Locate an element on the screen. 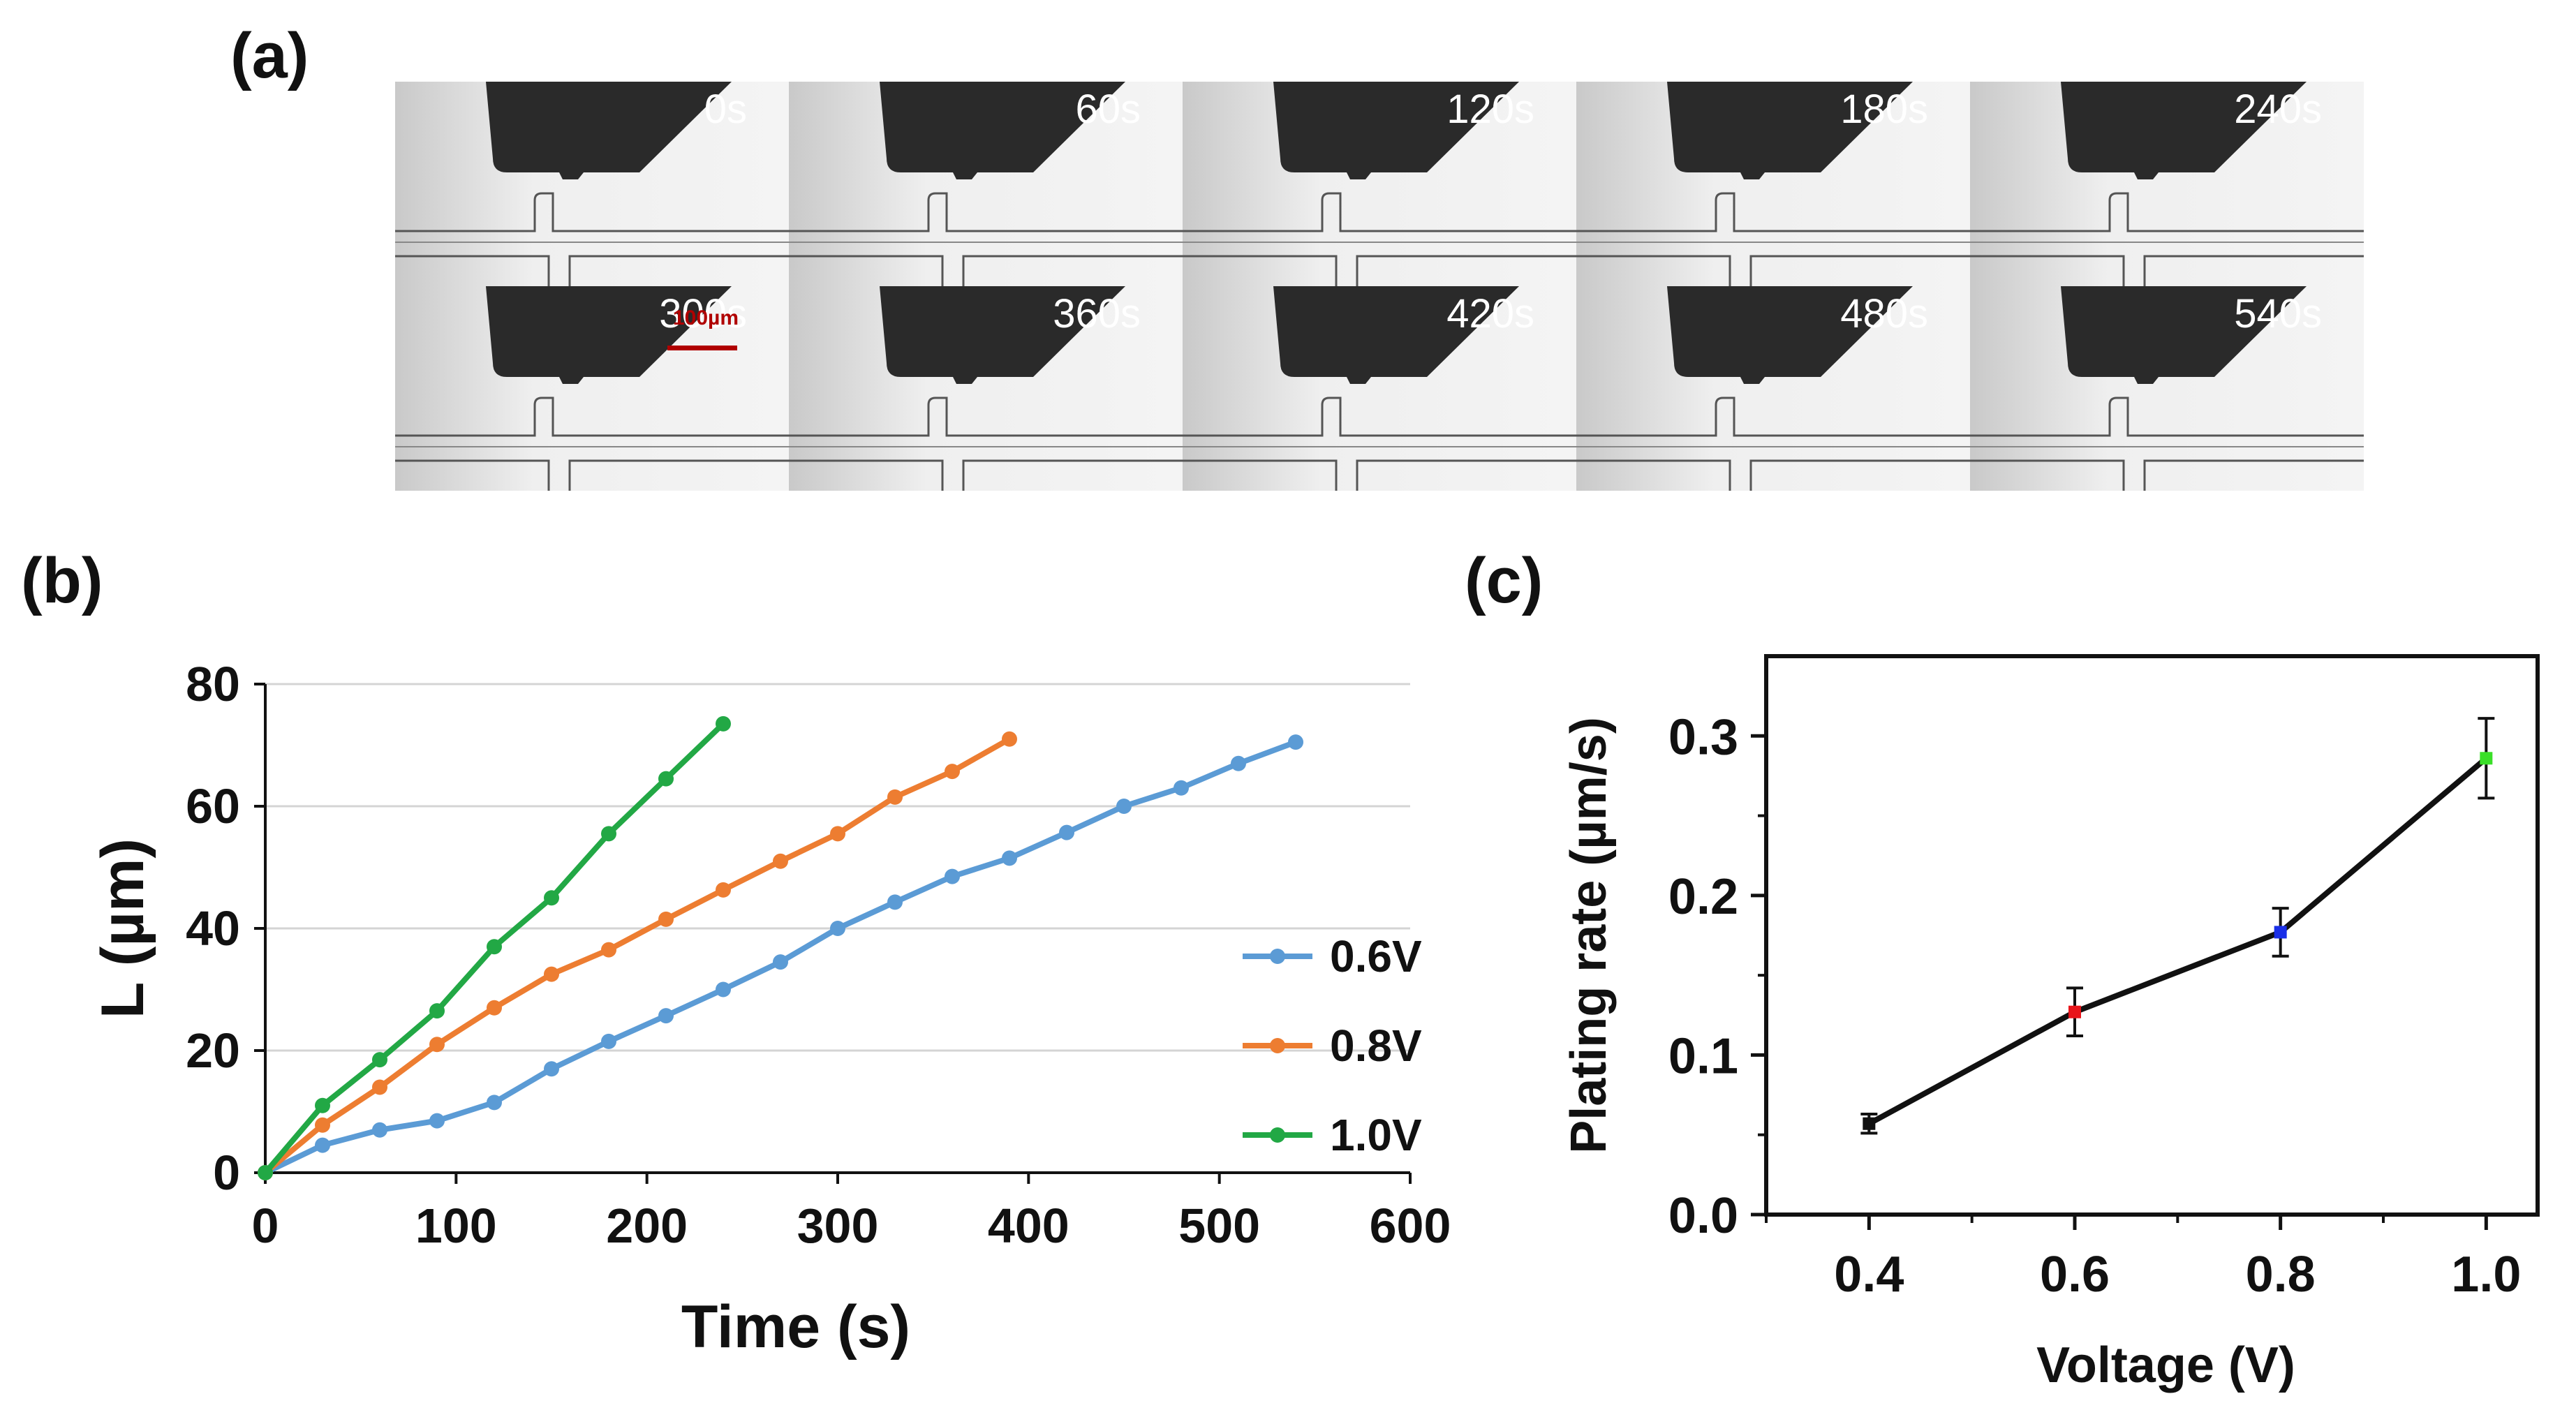  y-tick-label: 0.2 is located at coordinates (1703, 897).